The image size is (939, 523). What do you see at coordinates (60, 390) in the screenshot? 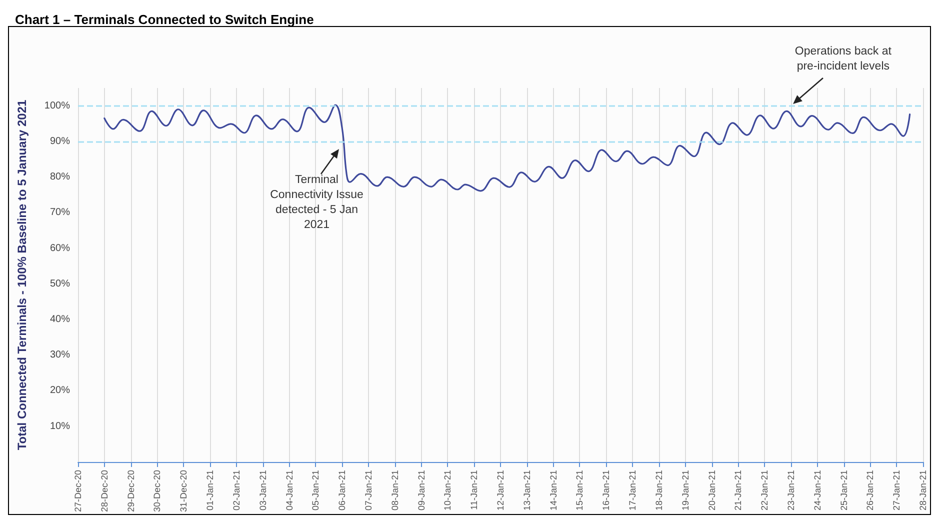
I see `y-tick-label: 20%` at bounding box center [60, 390].